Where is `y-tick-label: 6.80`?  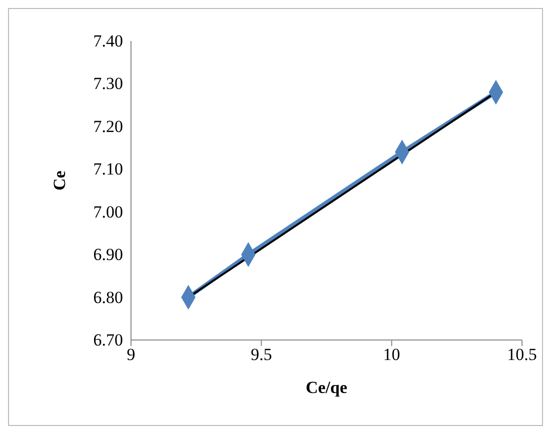 y-tick-label: 6.80 is located at coordinates (108, 297).